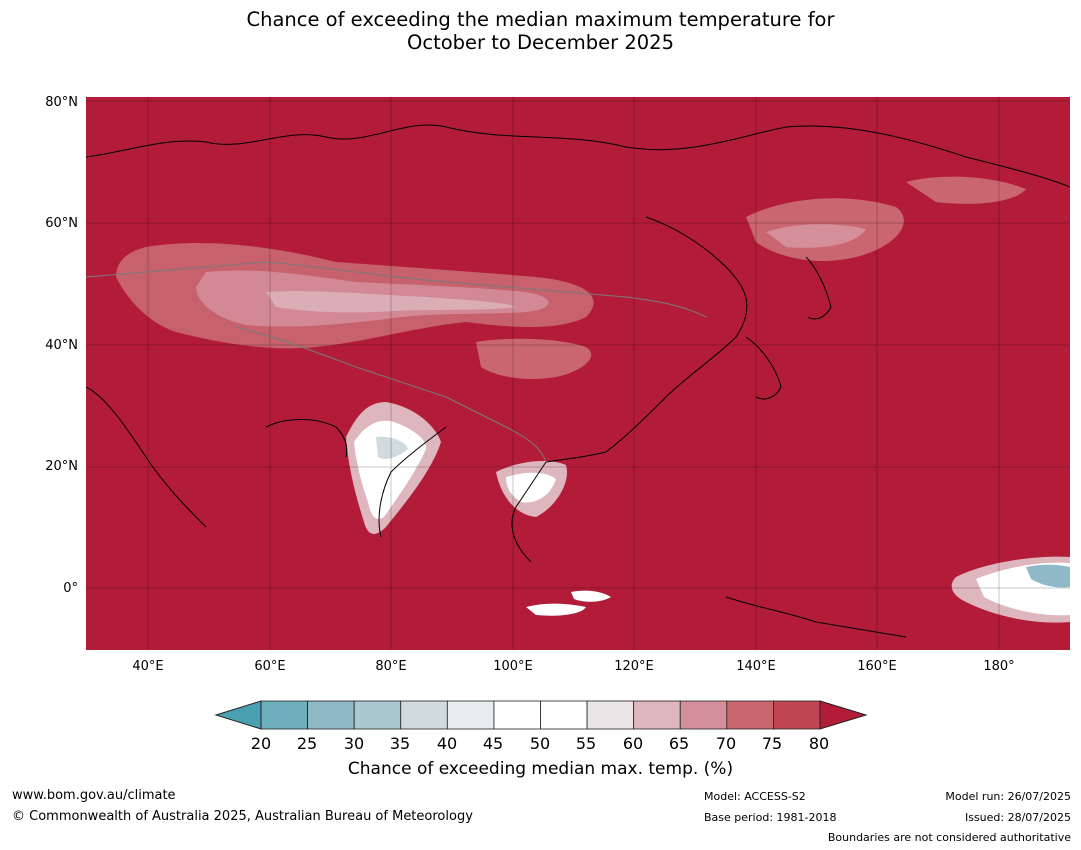 The width and height of the screenshot is (1081, 850). I want to click on lon-label-180: 180°, so click(999, 666).